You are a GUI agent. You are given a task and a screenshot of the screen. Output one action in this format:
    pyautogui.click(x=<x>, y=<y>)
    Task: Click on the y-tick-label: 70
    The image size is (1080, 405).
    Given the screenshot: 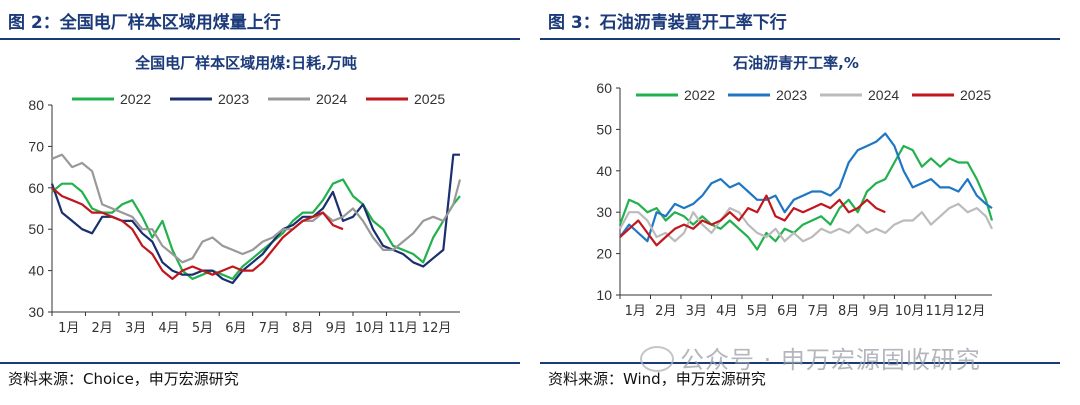 What is the action you would take?
    pyautogui.click(x=36, y=146)
    